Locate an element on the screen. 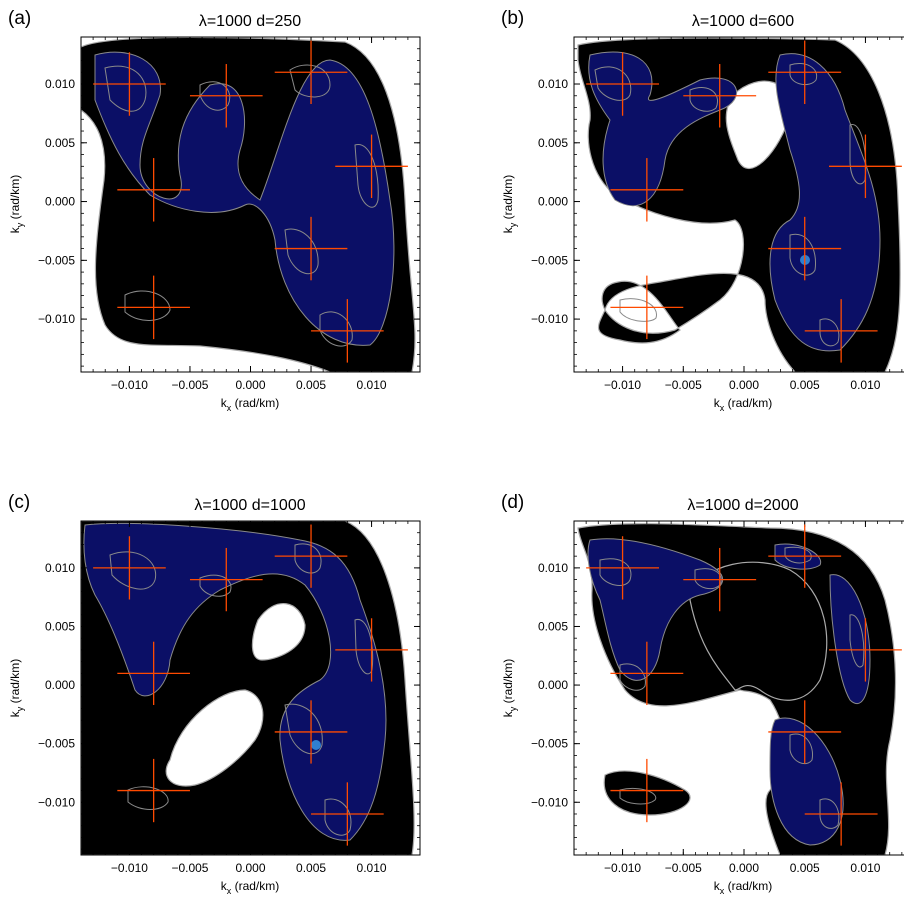 The height and width of the screenshot is (897, 904). panel-b-tag: (b) is located at coordinates (512, 18).